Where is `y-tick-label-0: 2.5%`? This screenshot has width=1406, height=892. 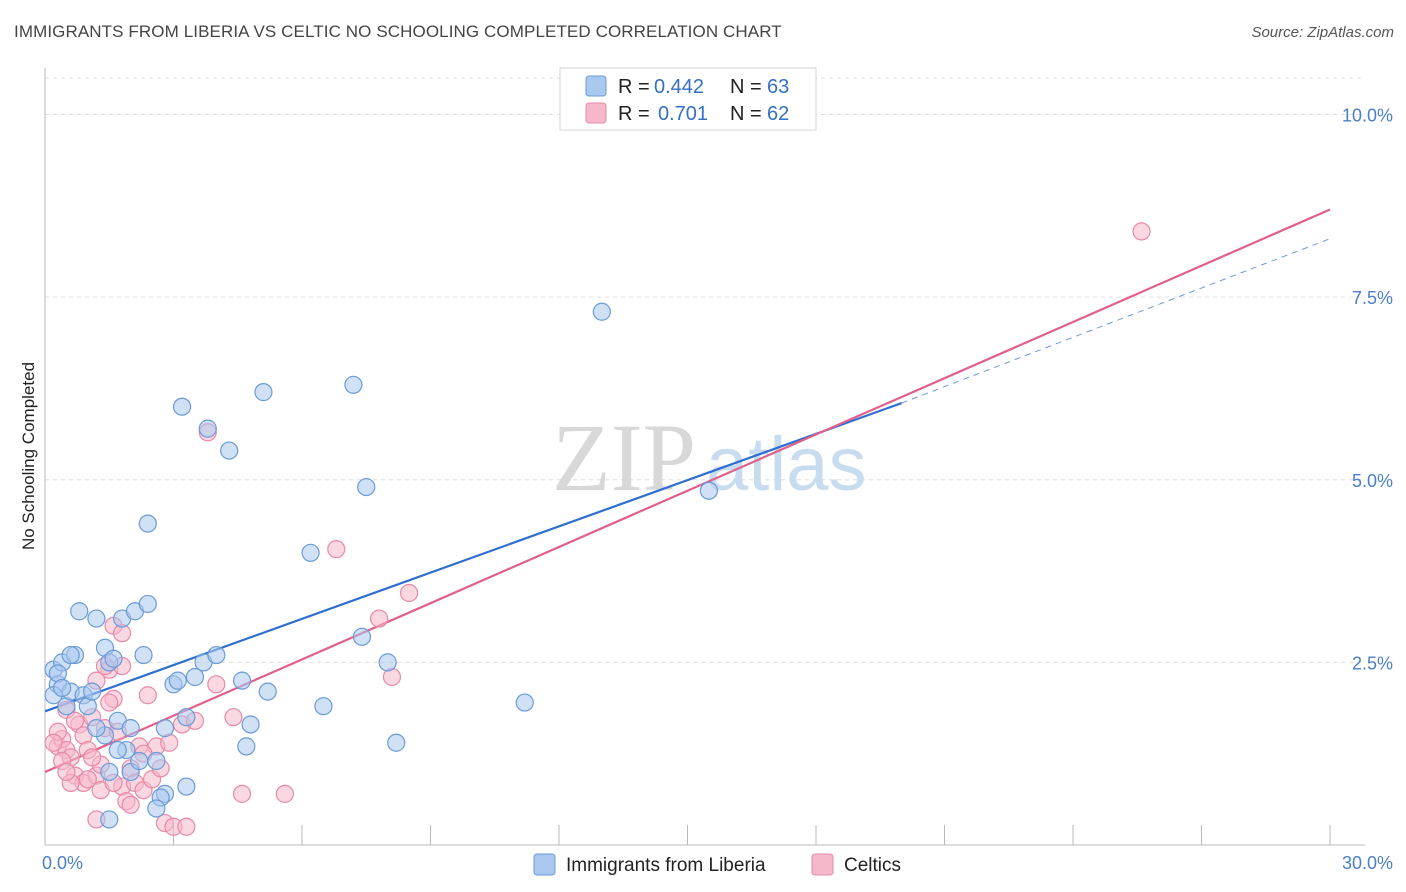
y-tick-label-0: 2.5% is located at coordinates (1372, 663).